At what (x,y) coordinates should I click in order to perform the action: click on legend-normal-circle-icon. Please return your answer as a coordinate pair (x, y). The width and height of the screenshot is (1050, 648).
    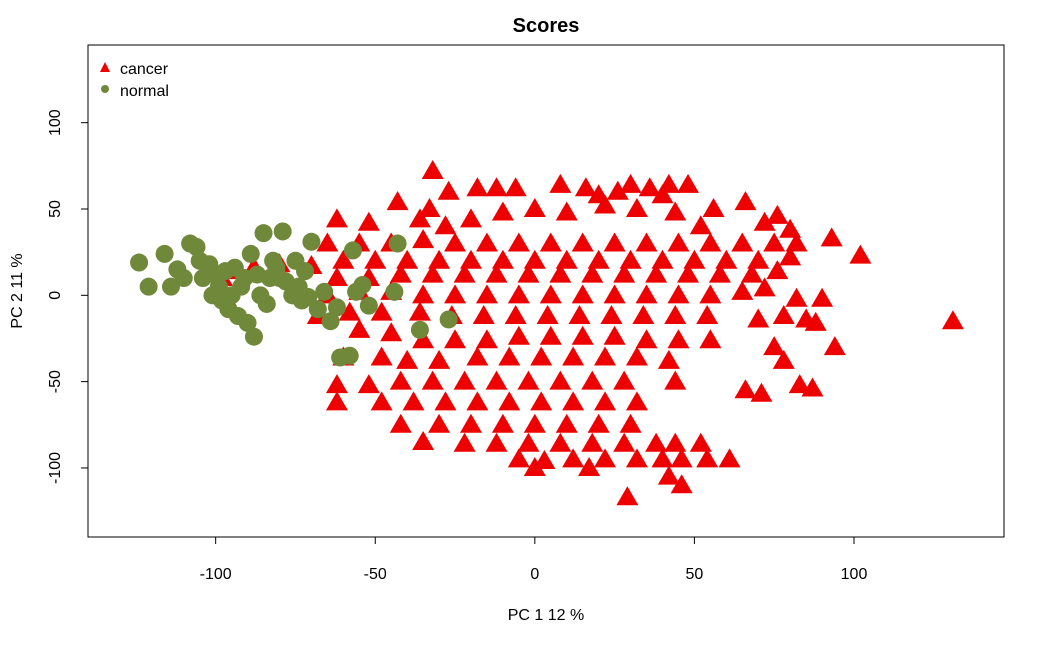
    Looking at the image, I should click on (105, 89).